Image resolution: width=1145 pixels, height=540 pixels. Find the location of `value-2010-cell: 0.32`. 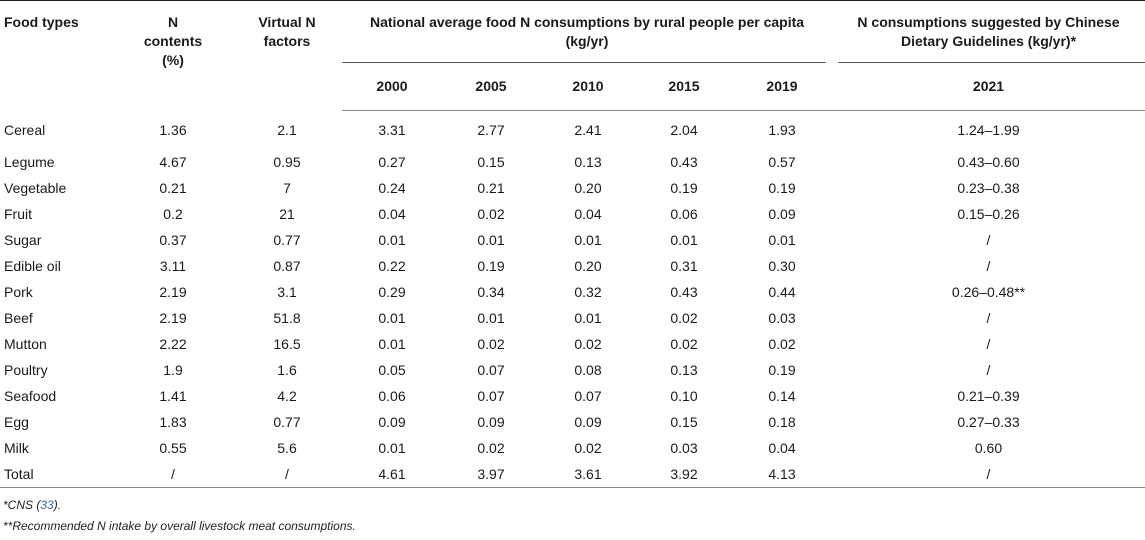

value-2010-cell: 0.32 is located at coordinates (588, 292).